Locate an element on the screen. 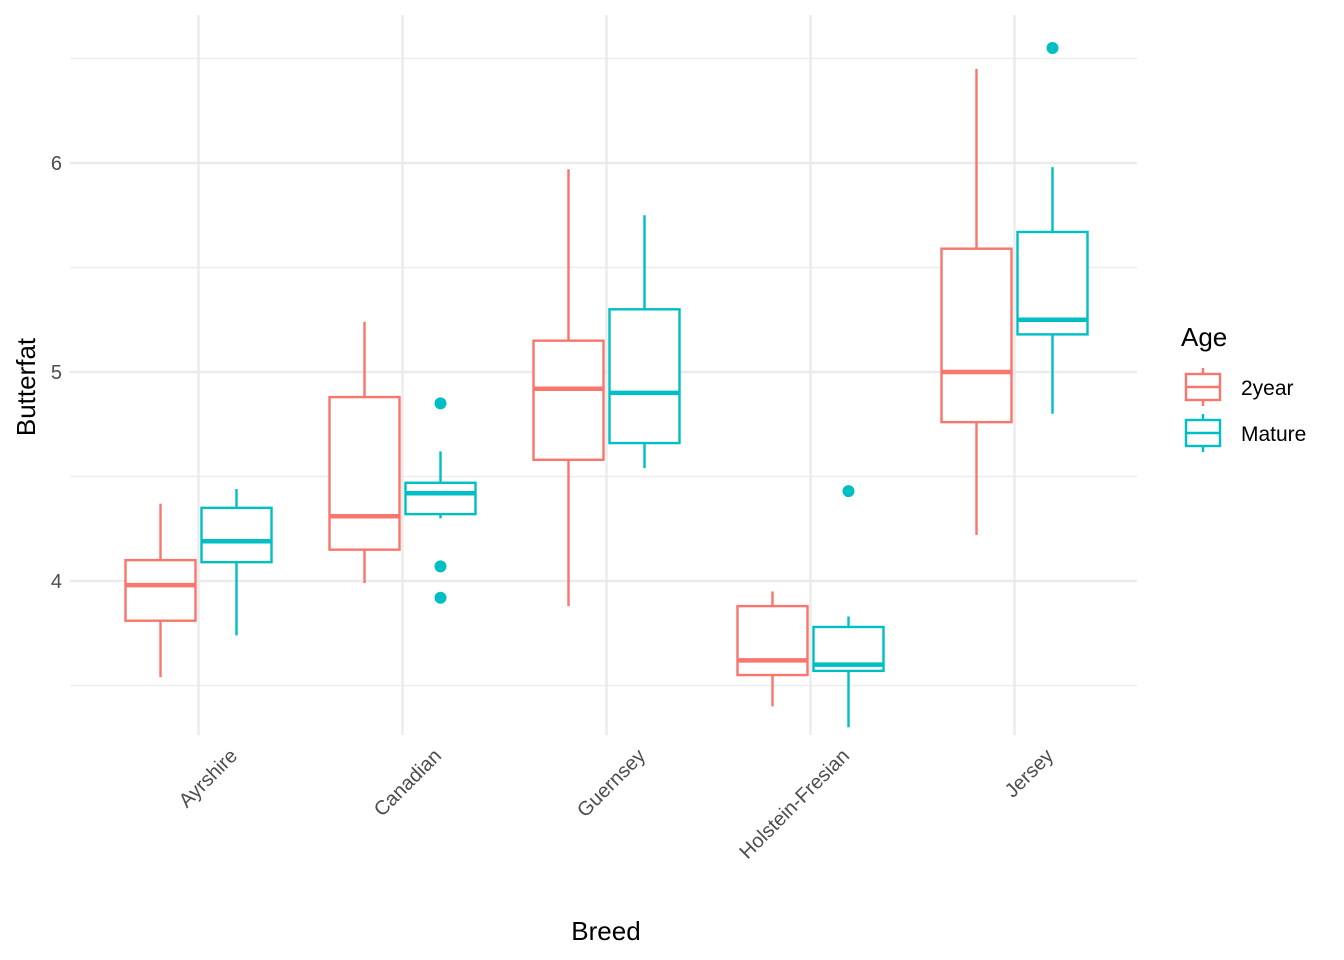  y-tick-label: 5 is located at coordinates (56, 373).